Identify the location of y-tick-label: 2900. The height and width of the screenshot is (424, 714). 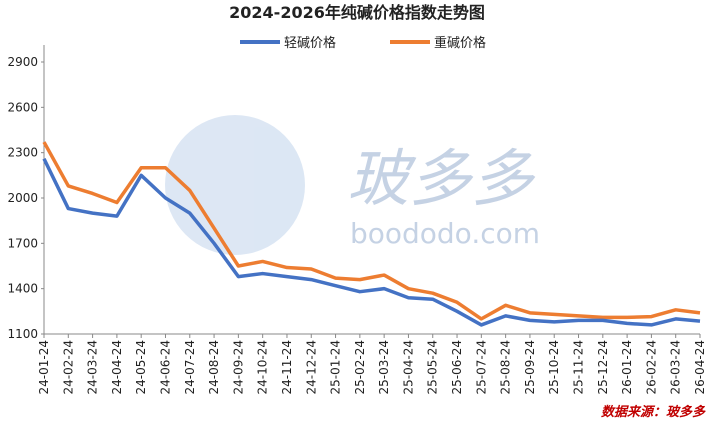
(22, 62).